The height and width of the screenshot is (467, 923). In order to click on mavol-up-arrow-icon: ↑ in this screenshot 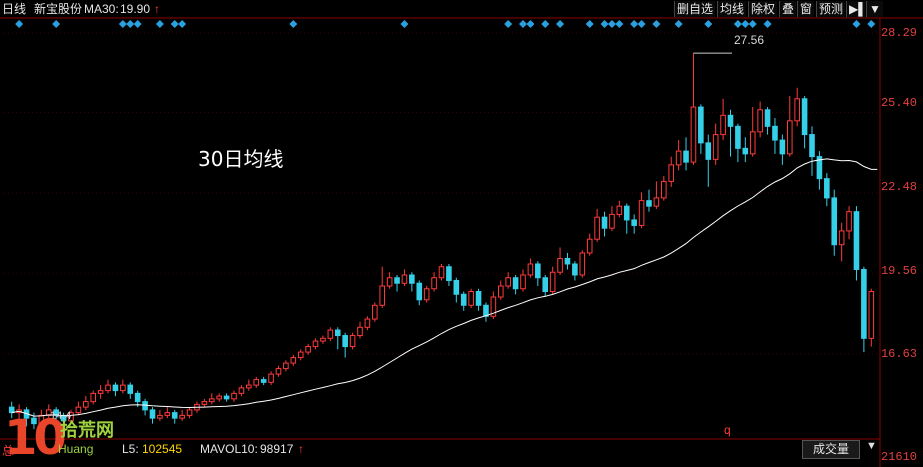, I will do `click(301, 449)`.